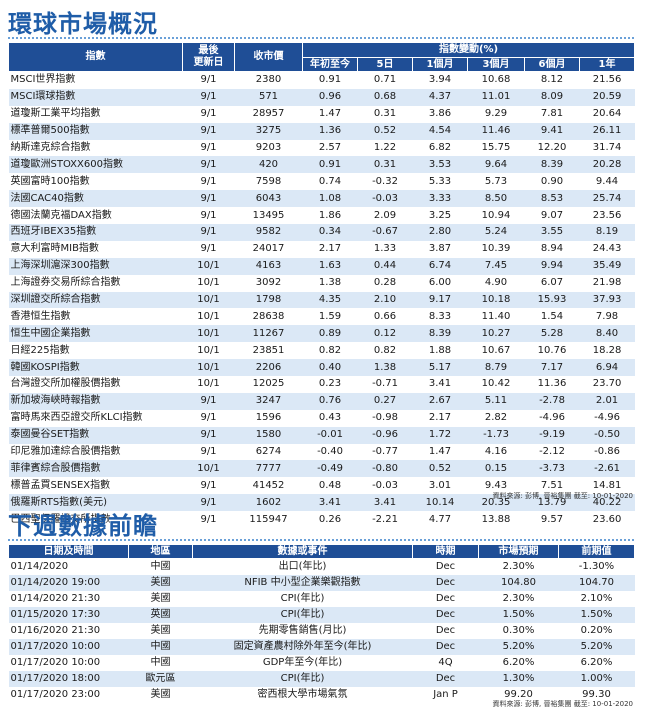 This screenshot has height=710, width=645. I want to click on index-name: 道瓊斯工業平均指數, so click(55, 114).